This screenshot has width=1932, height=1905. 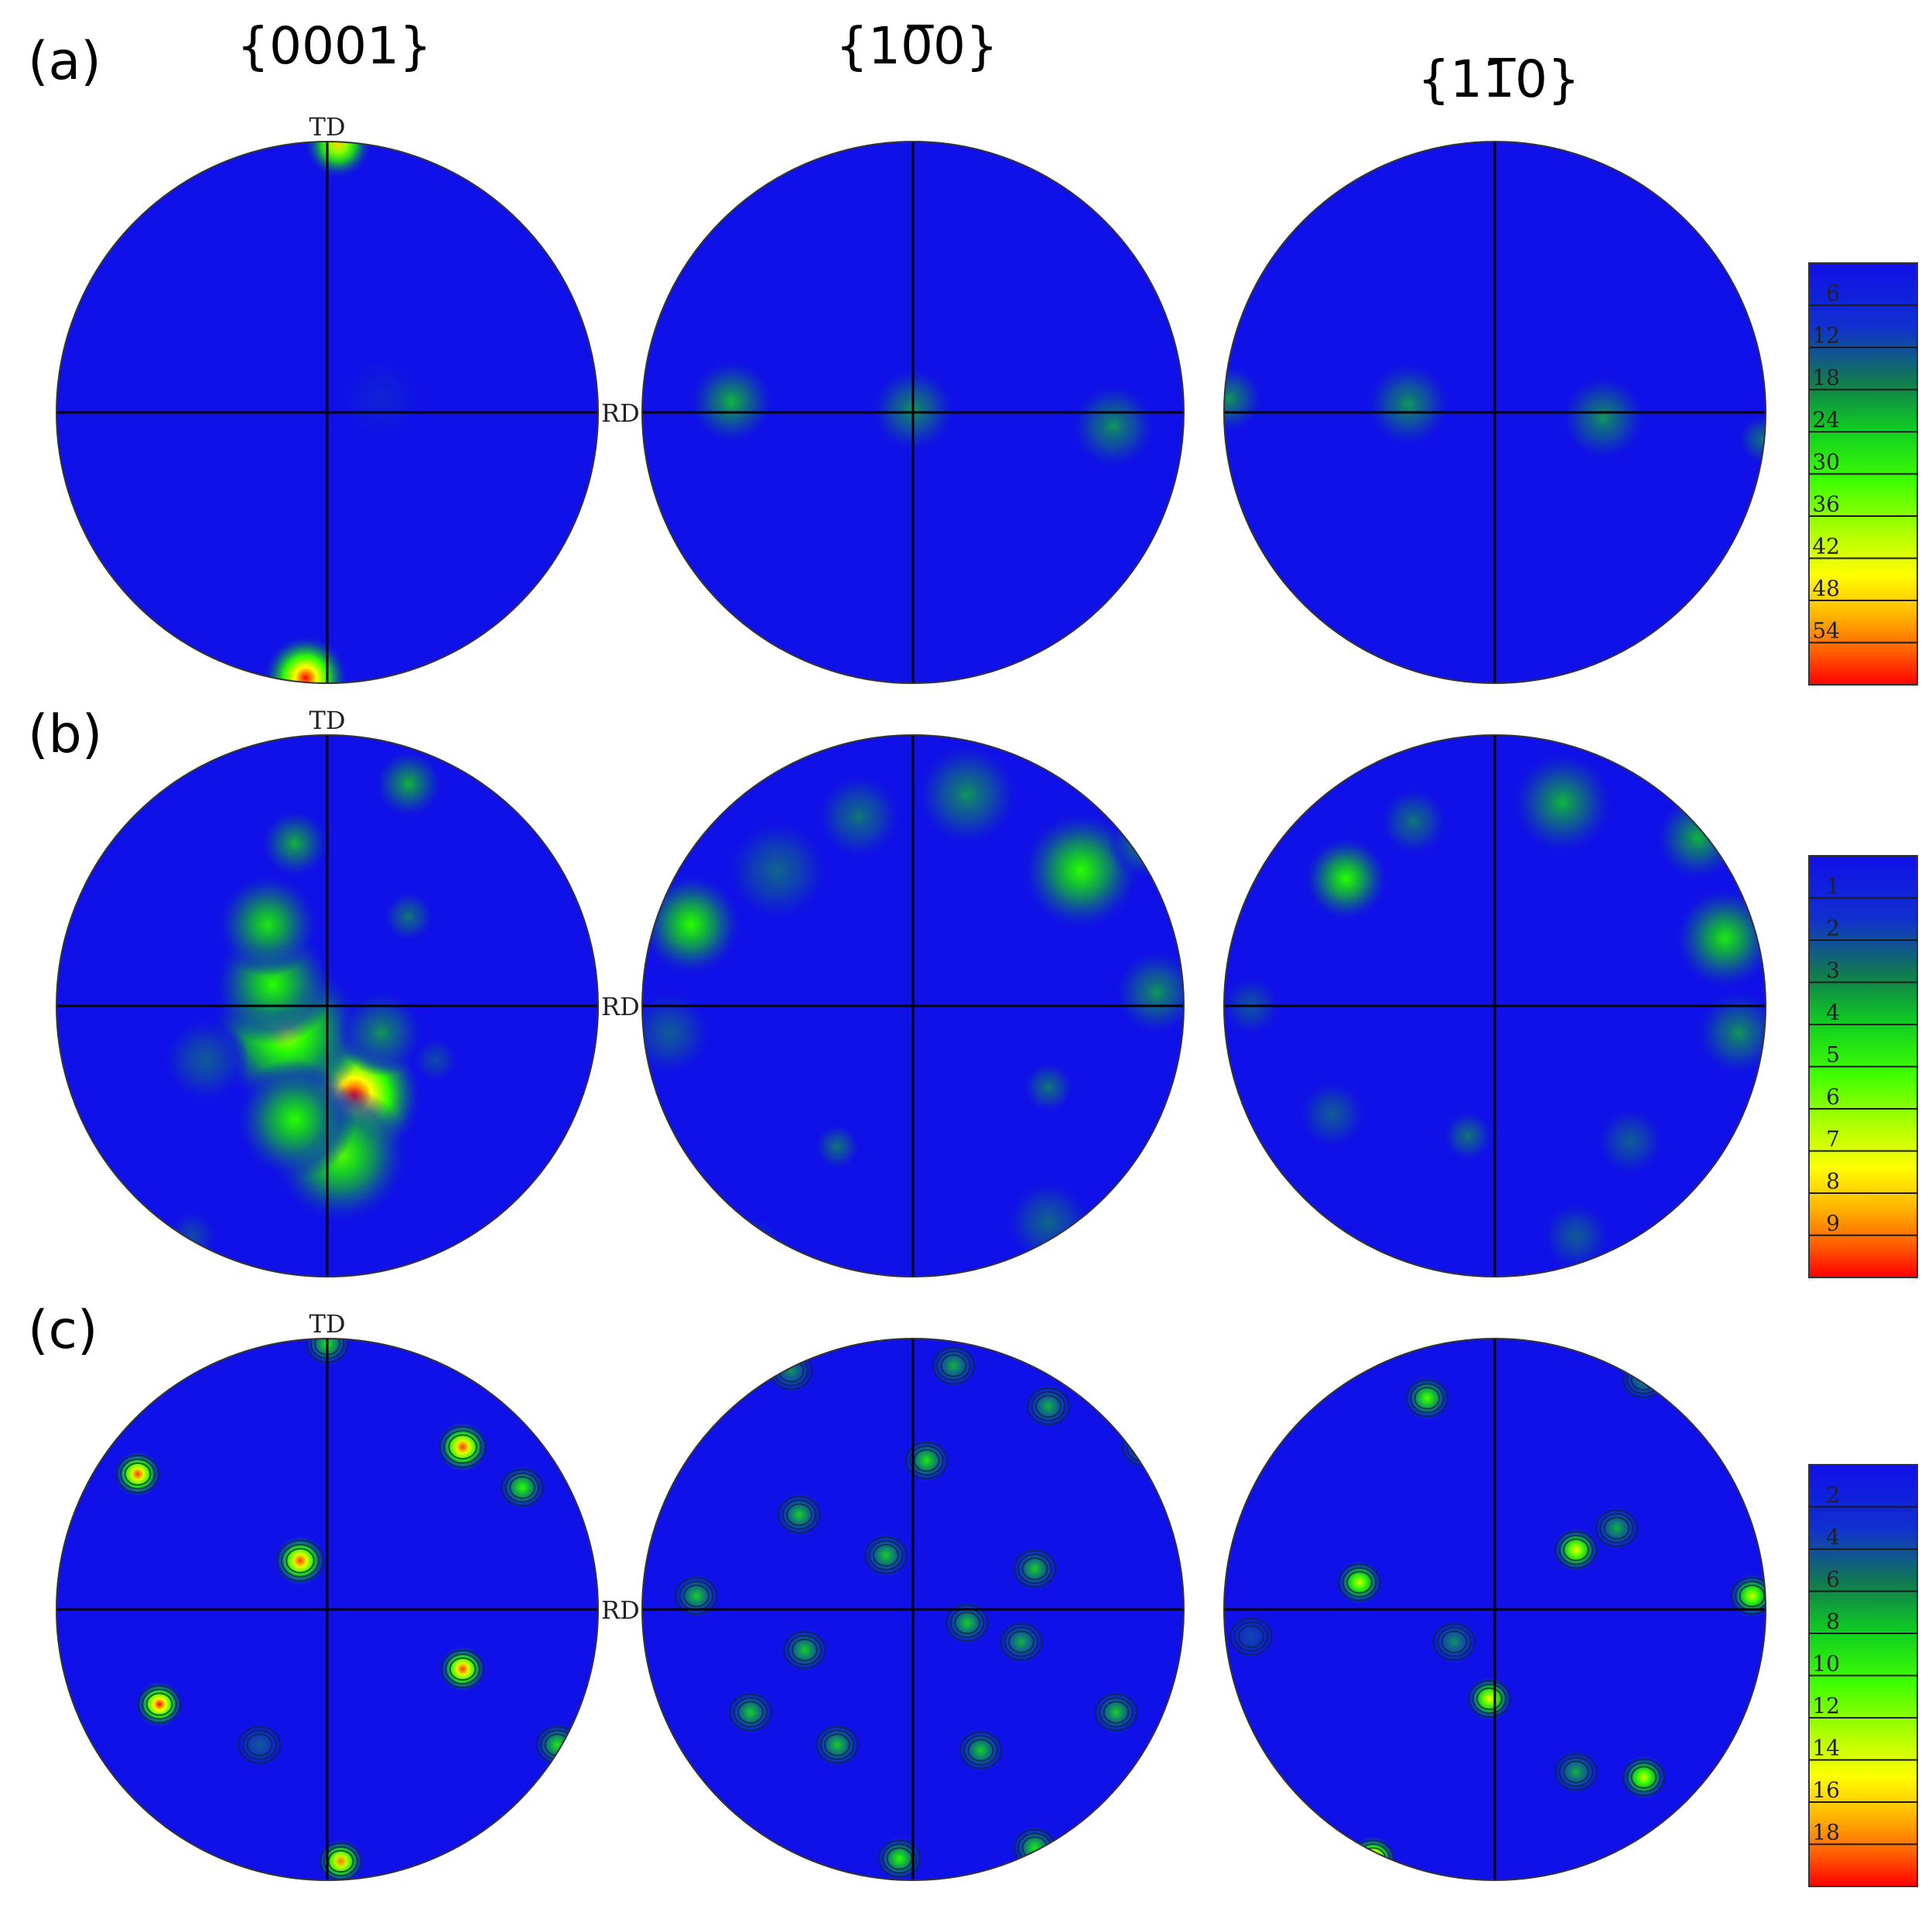 What do you see at coordinates (334, 46) in the screenshot?
I see `column-title-0001: {0001}` at bounding box center [334, 46].